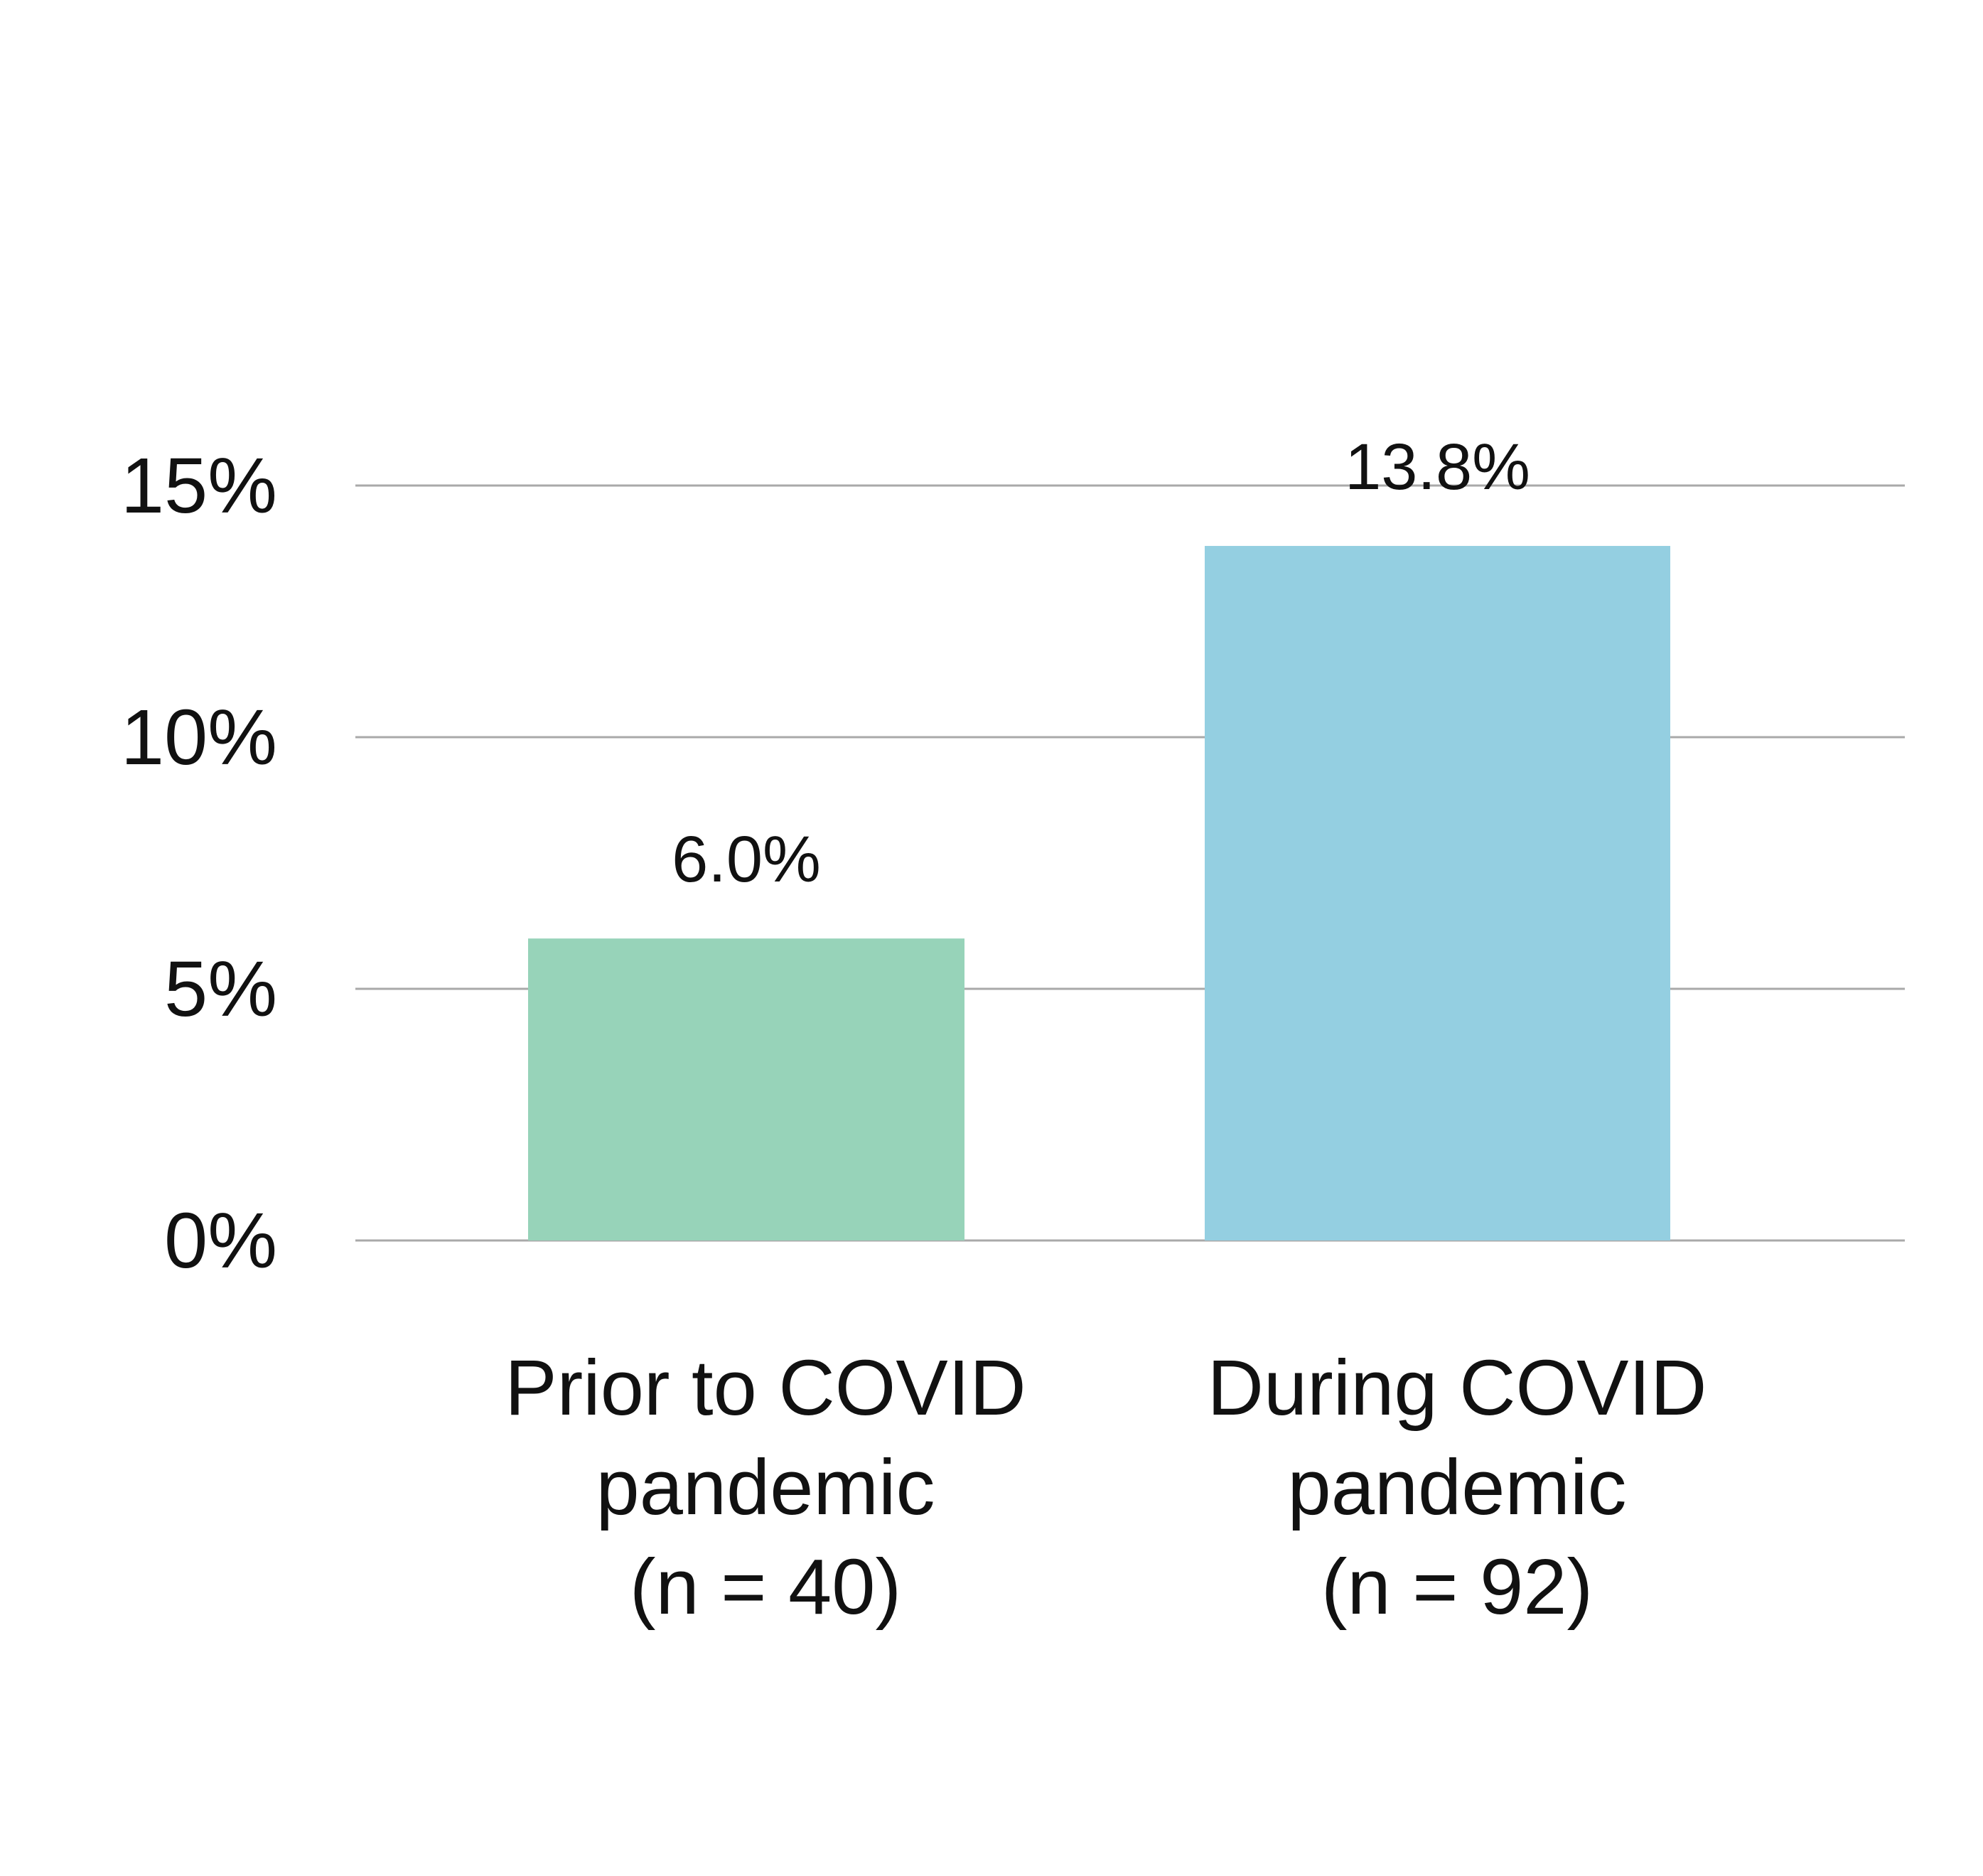 The width and height of the screenshot is (1983, 1876). What do you see at coordinates (765, 1388) in the screenshot?
I see `category-label: Prior to COVID` at bounding box center [765, 1388].